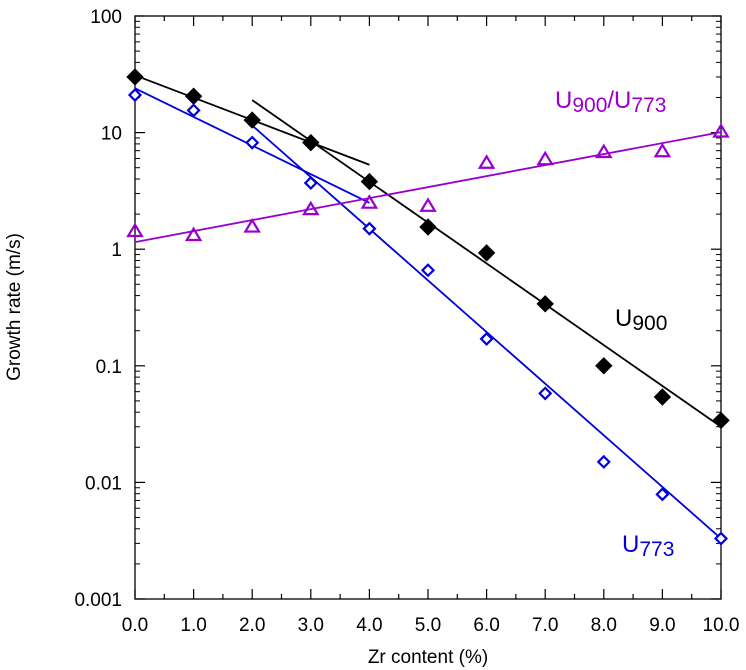 This screenshot has height=670, width=746. I want to click on y-tick-label: 1, so click(116, 250).